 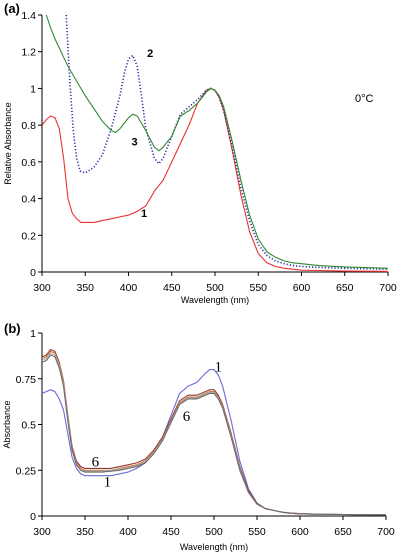 What do you see at coordinates (12, 328) in the screenshot?
I see `panel-label: (b)` at bounding box center [12, 328].